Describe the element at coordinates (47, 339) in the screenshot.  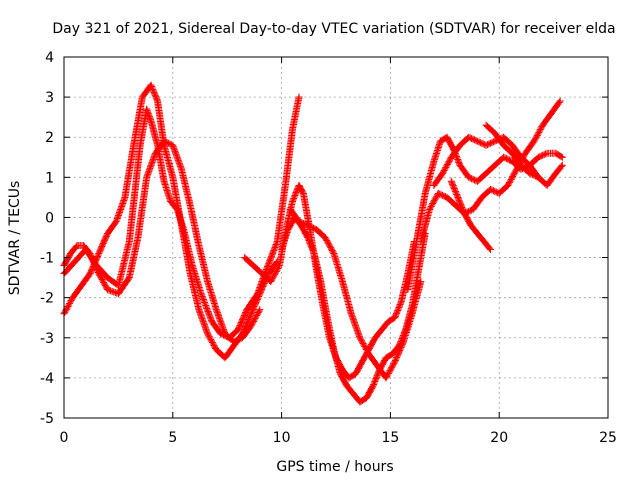
I see `y-tick-label: -3` at that location.